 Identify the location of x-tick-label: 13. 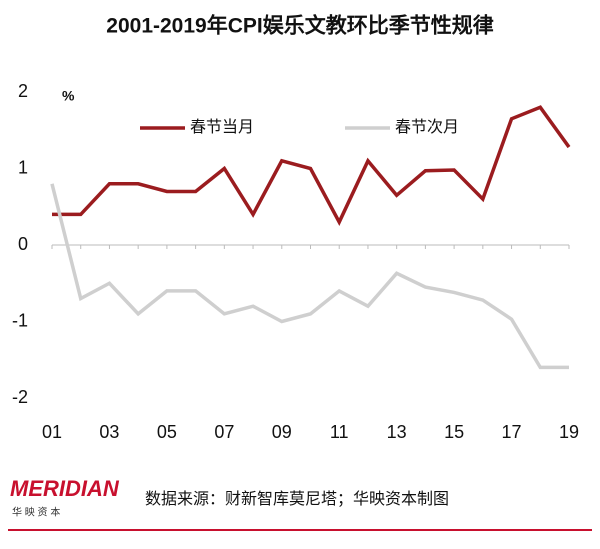
(397, 432).